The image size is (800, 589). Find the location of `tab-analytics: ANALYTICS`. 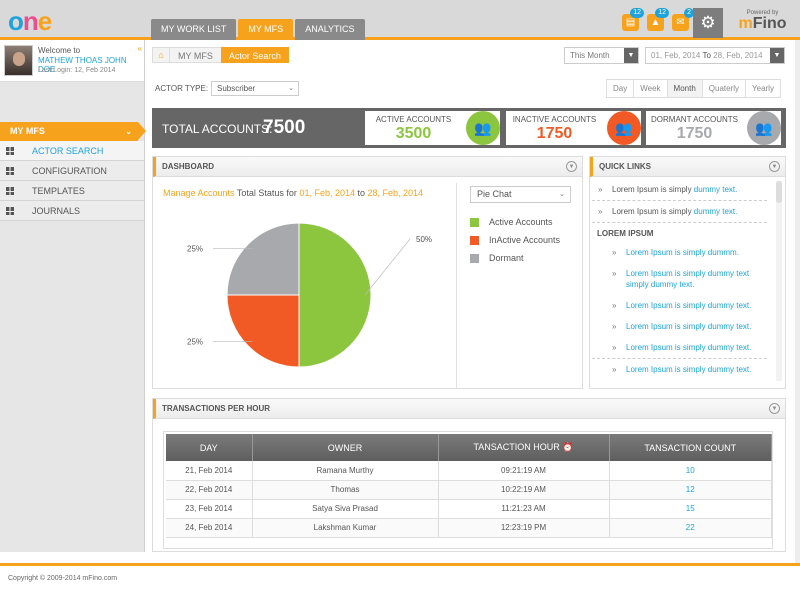

tab-analytics: ANALYTICS is located at coordinates (330, 29).